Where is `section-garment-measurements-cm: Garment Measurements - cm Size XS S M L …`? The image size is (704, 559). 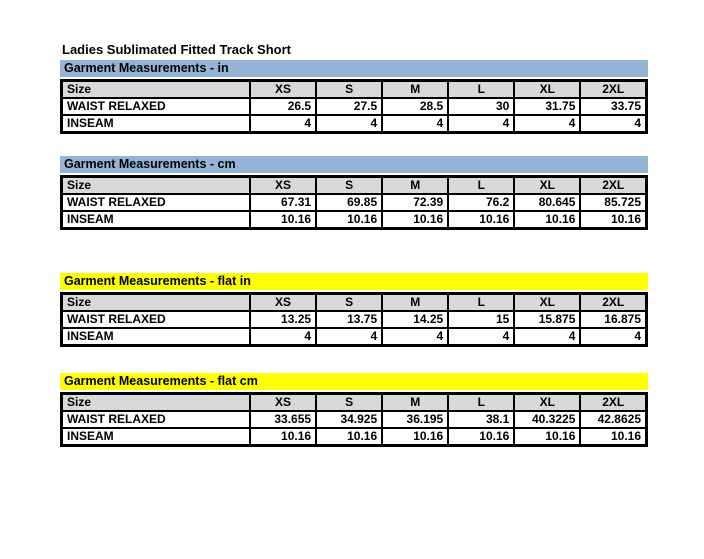
section-garment-measurements-cm: Garment Measurements - cm Size XS S M L … is located at coordinates (354, 193).